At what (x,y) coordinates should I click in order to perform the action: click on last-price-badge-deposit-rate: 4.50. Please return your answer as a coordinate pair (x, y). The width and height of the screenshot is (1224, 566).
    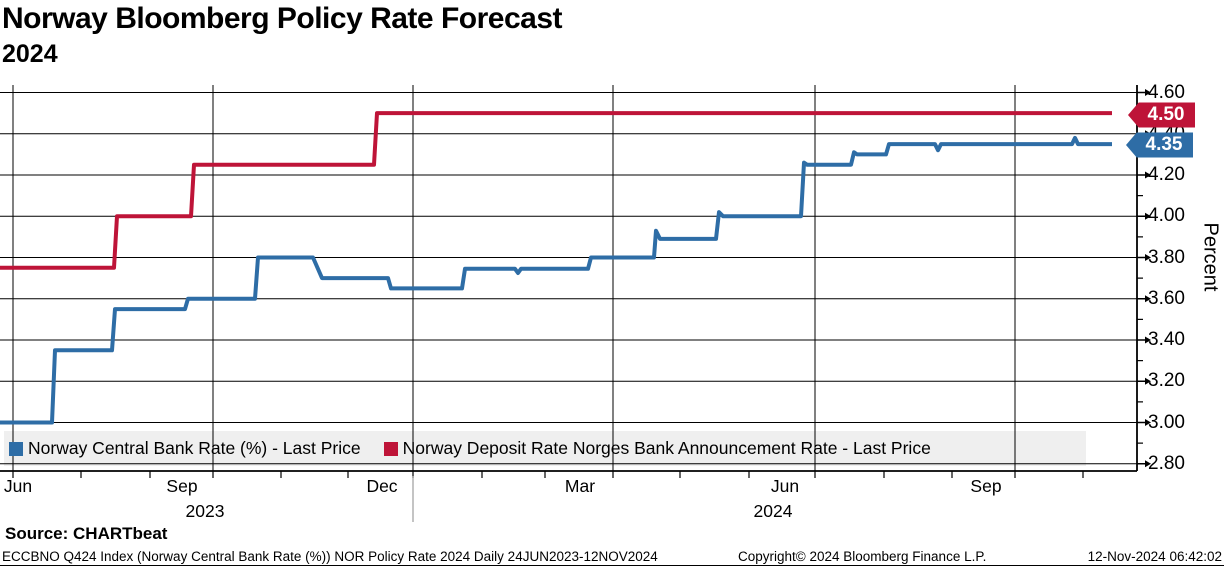
    Looking at the image, I should click on (1161, 115).